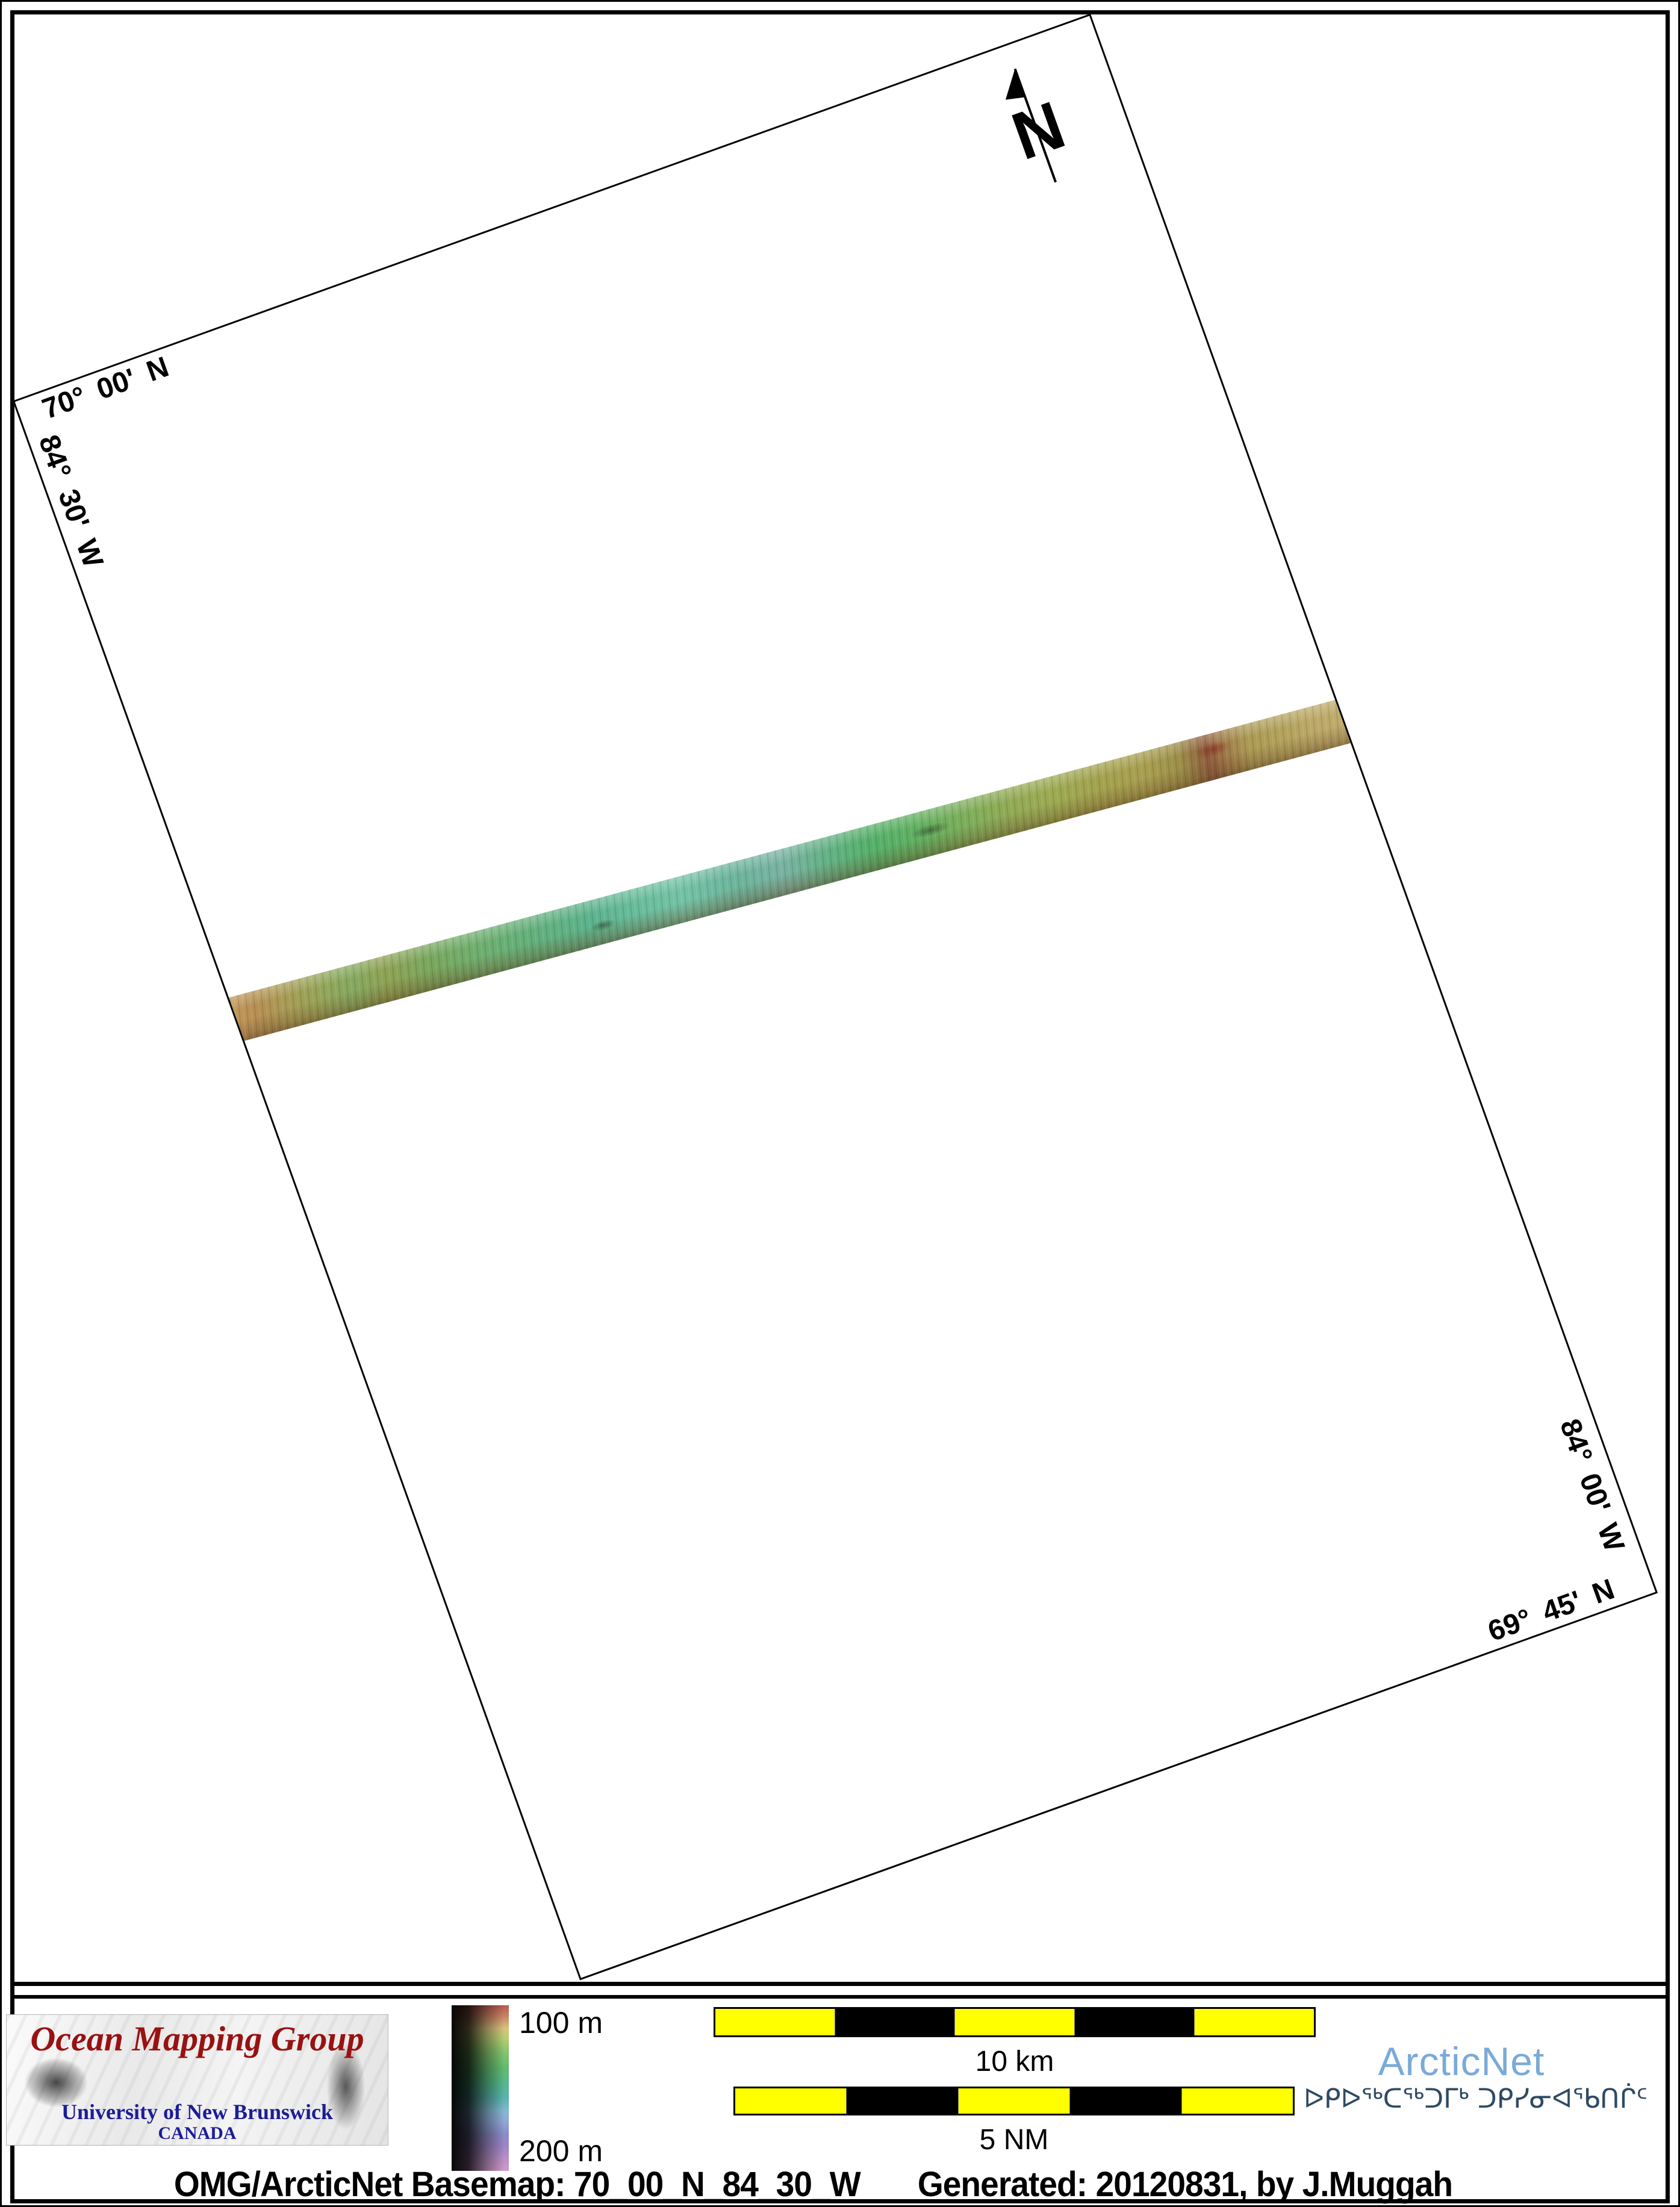 This screenshot has height=2207, width=1680. Describe the element at coordinates (561, 2023) in the screenshot. I see `depth-label-shallow: 100 m` at that location.